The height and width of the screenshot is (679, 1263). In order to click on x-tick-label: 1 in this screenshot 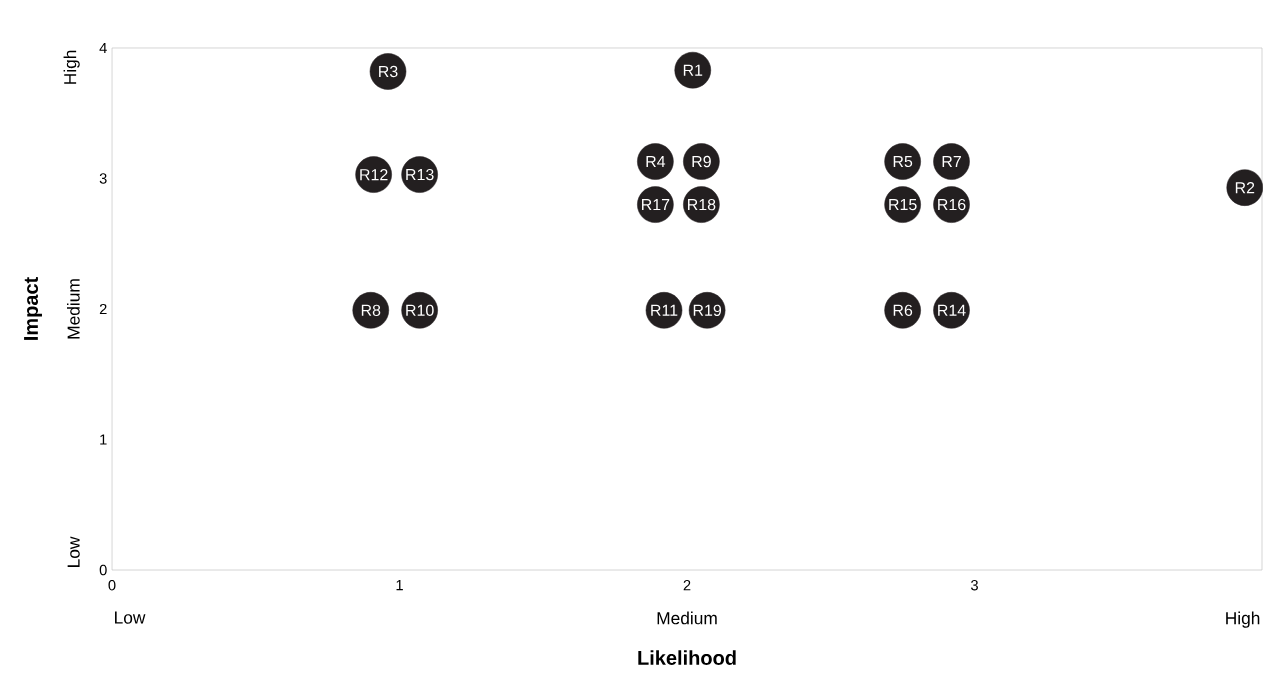, I will do `click(399, 585)`.